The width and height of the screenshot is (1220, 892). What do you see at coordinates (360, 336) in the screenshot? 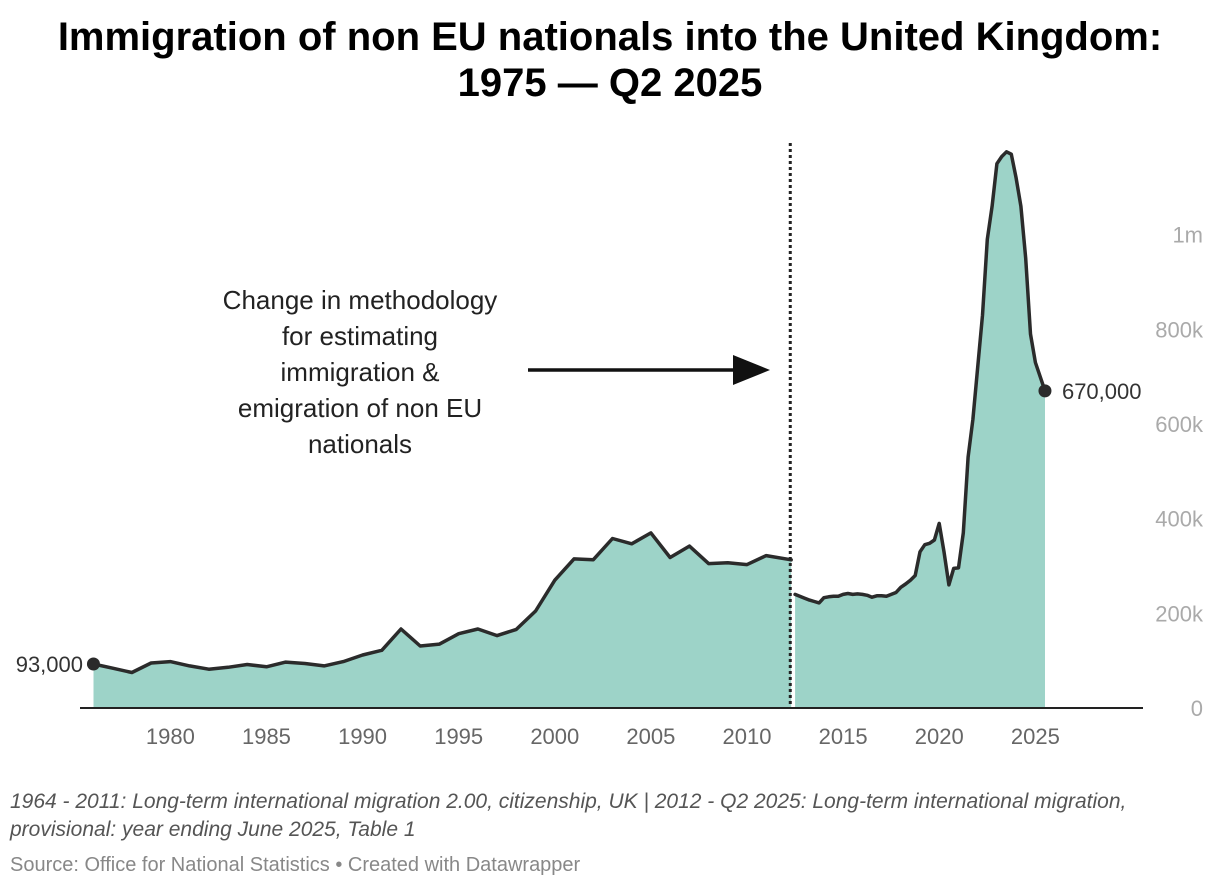
I see `annotation-line-2: for estimating` at bounding box center [360, 336].